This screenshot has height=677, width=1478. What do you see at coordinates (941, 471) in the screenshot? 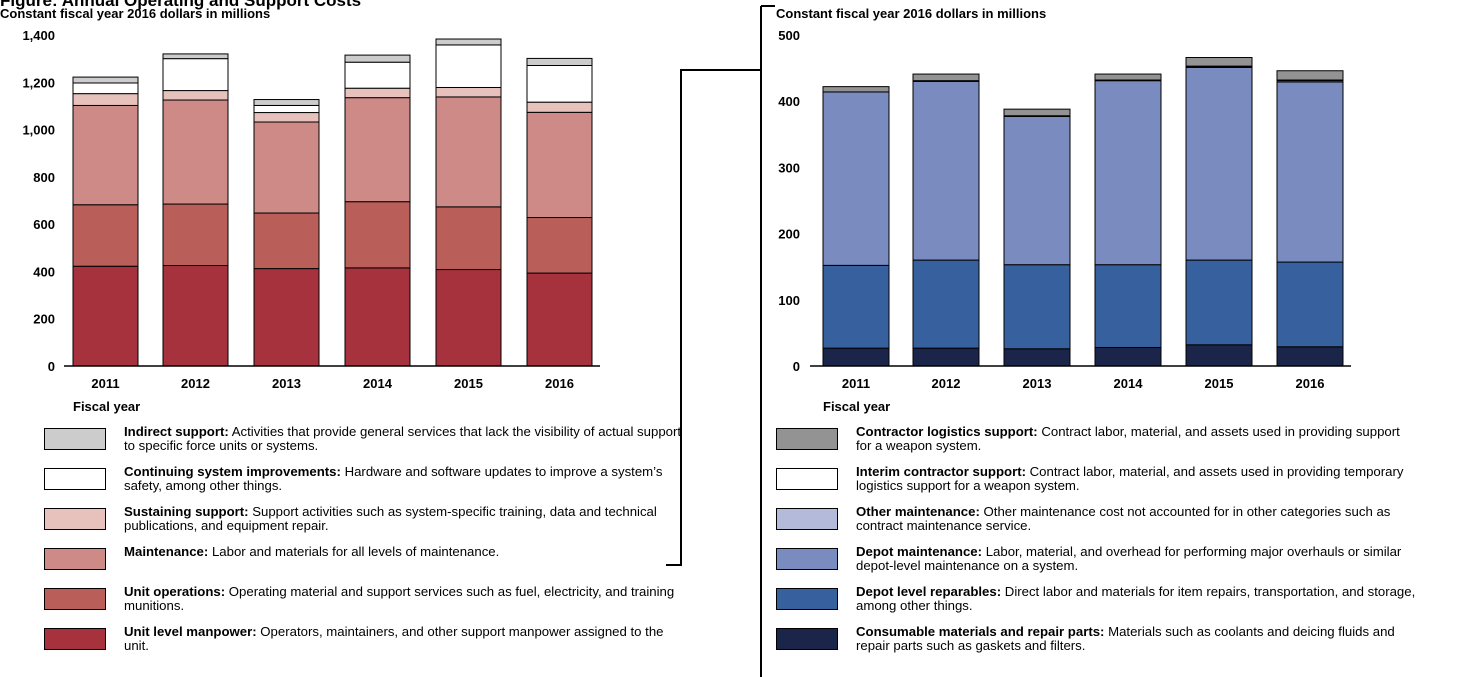
I see `legend-label: Interim contractor support:` at bounding box center [941, 471].